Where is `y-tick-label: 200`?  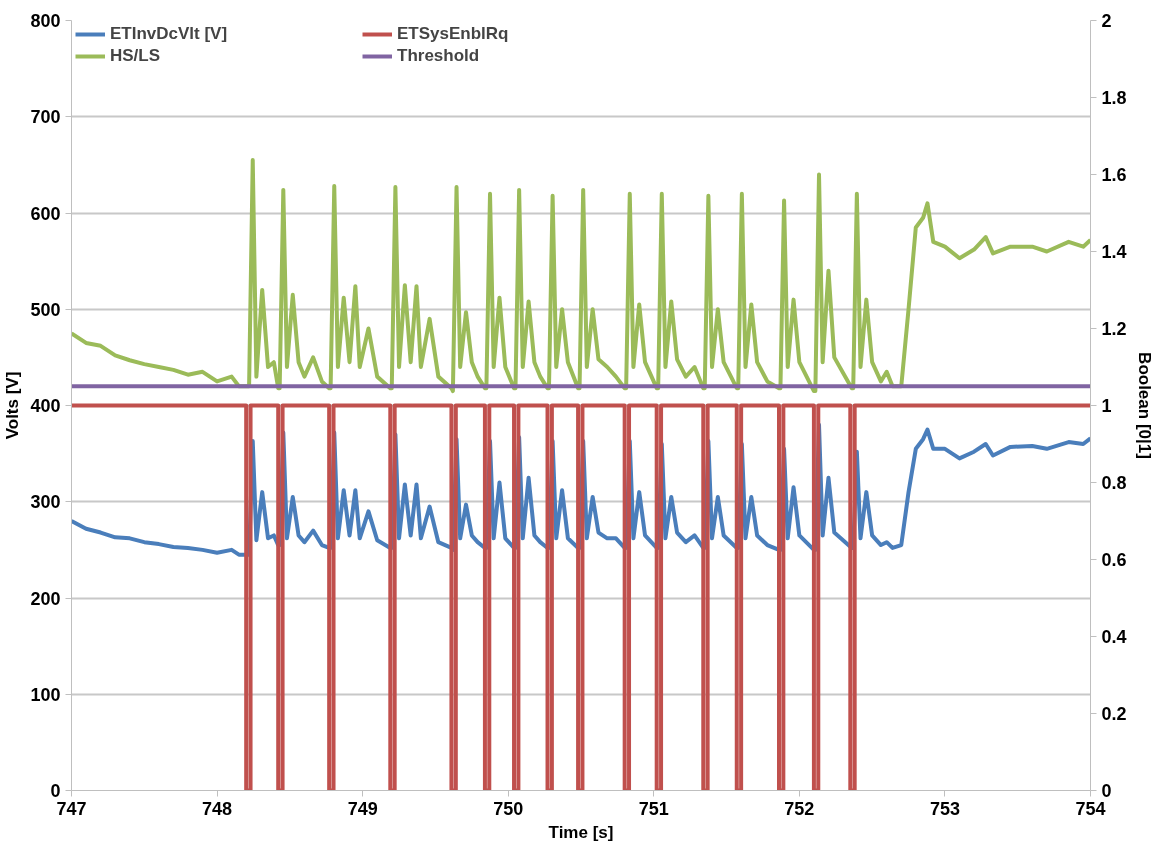 y-tick-label: 200 is located at coordinates (45, 598).